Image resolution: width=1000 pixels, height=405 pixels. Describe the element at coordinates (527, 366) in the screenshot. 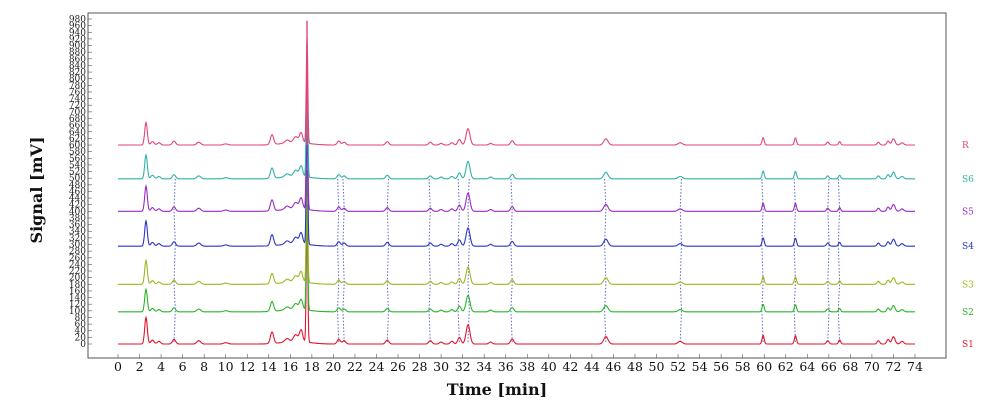

I see `x-tick-label: 38` at that location.